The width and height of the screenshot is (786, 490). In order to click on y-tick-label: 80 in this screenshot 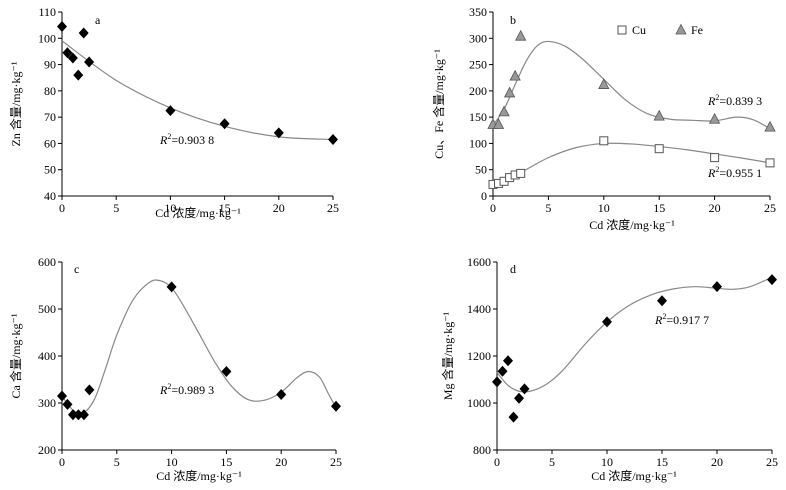, I will do `click(50, 91)`.